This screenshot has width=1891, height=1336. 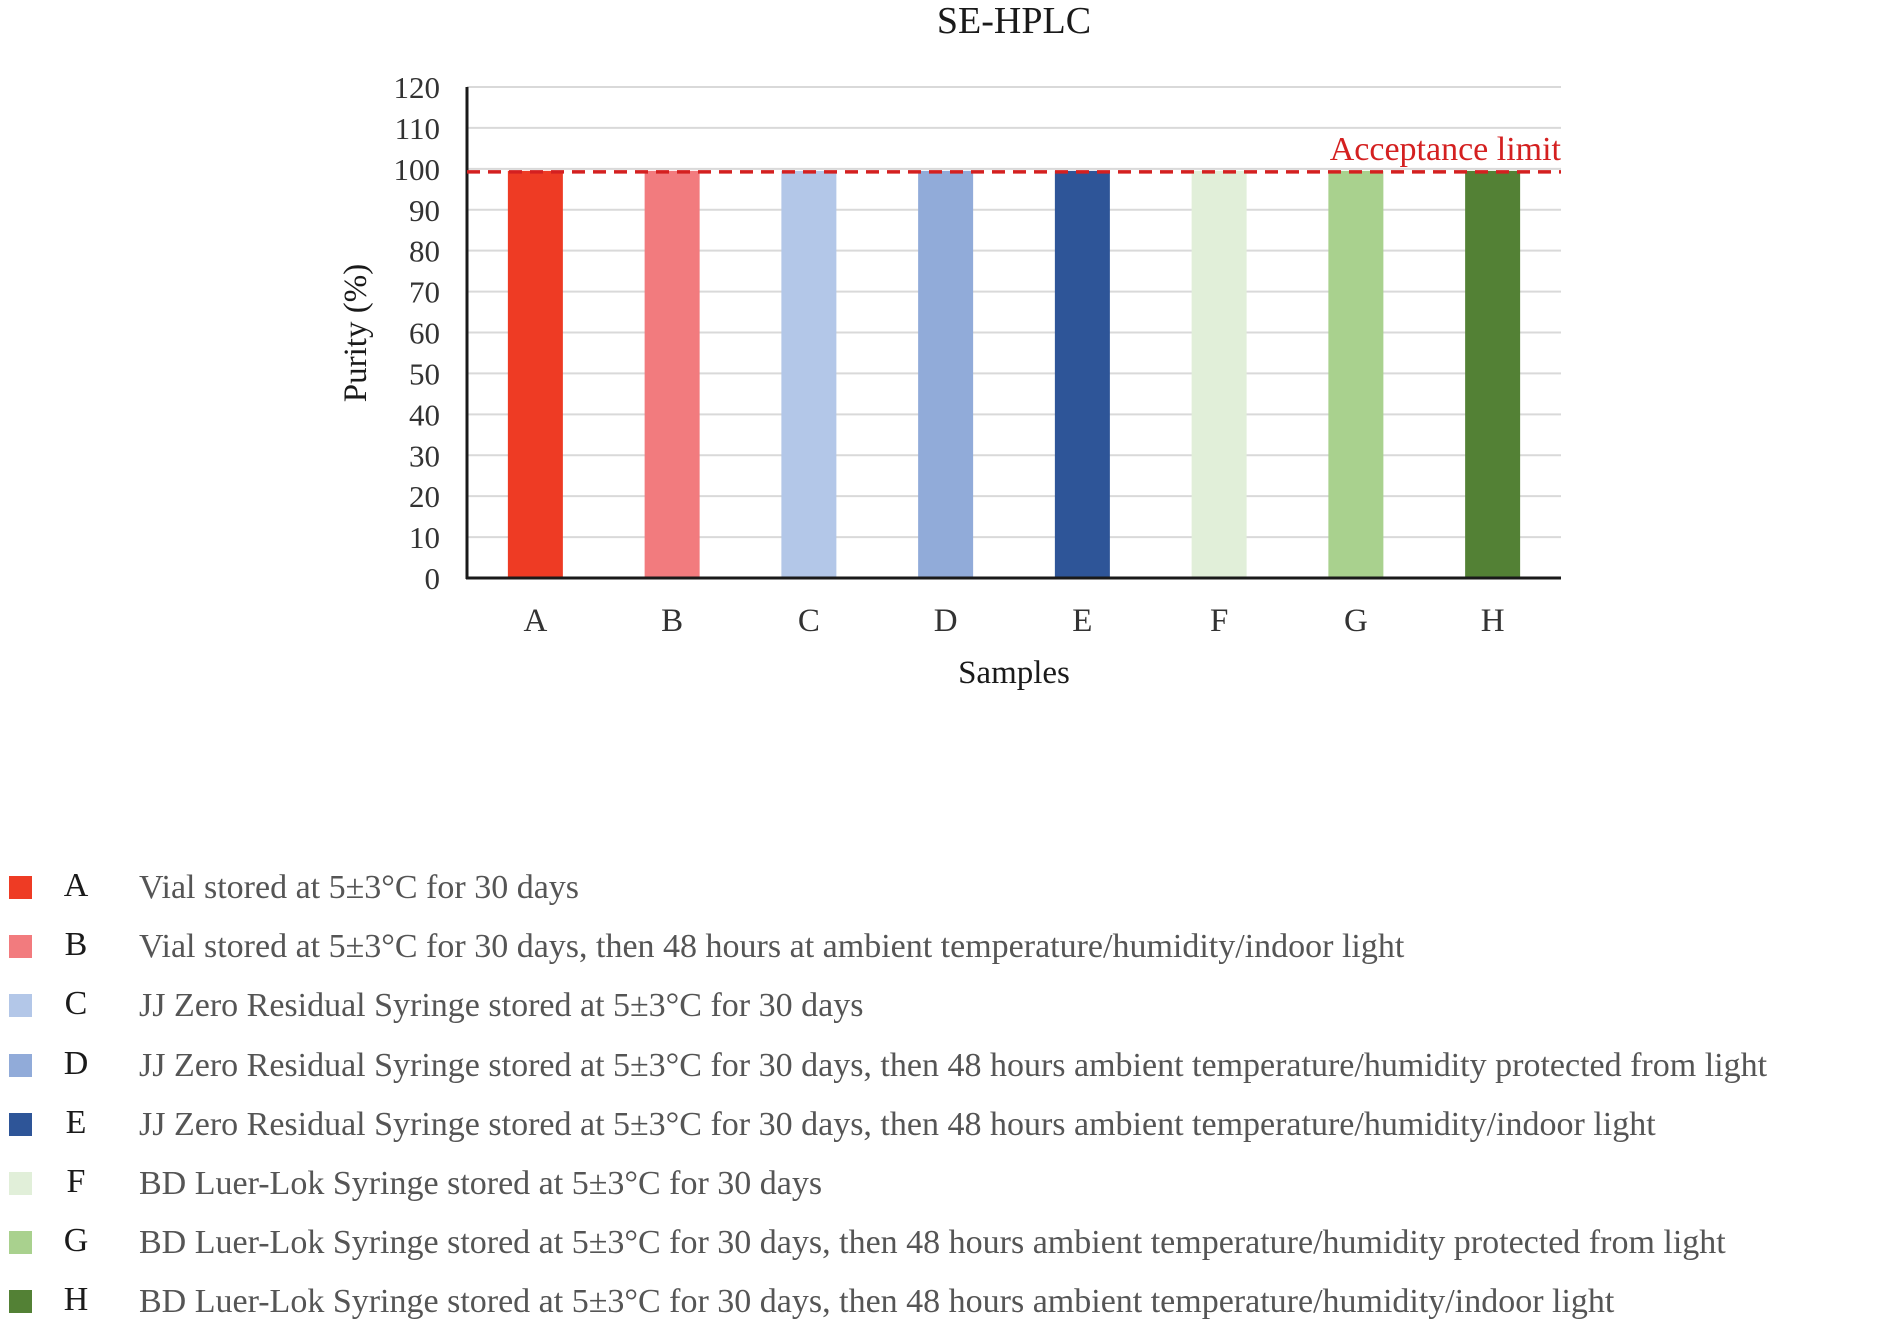 I want to click on bar-h, so click(x=1493, y=374).